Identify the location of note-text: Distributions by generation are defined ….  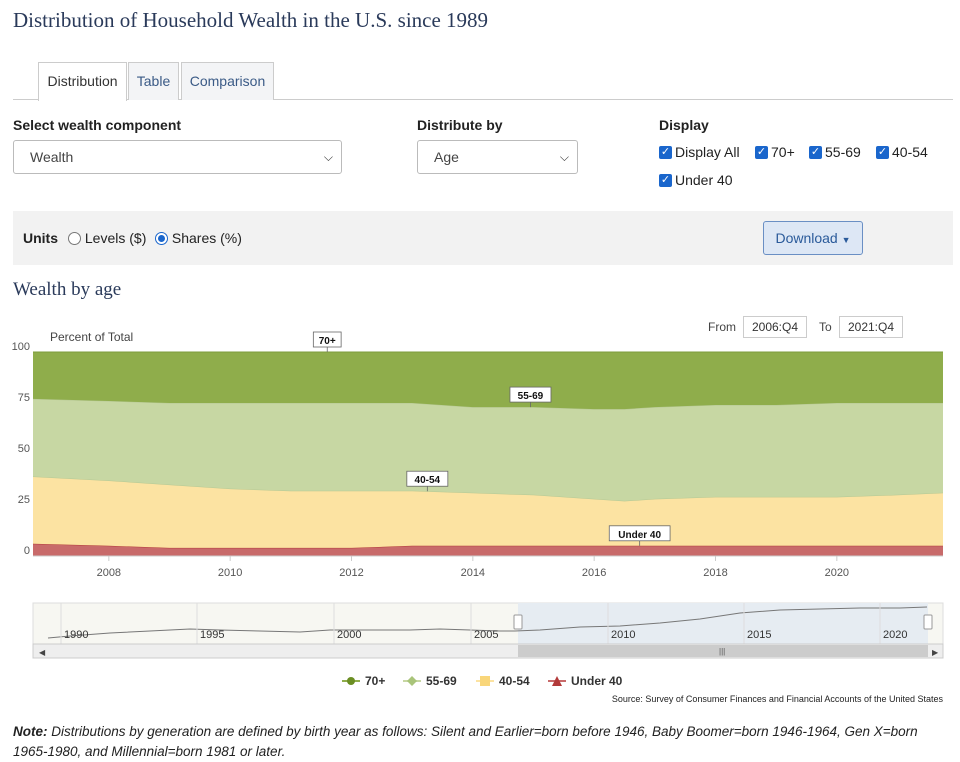
(465, 741).